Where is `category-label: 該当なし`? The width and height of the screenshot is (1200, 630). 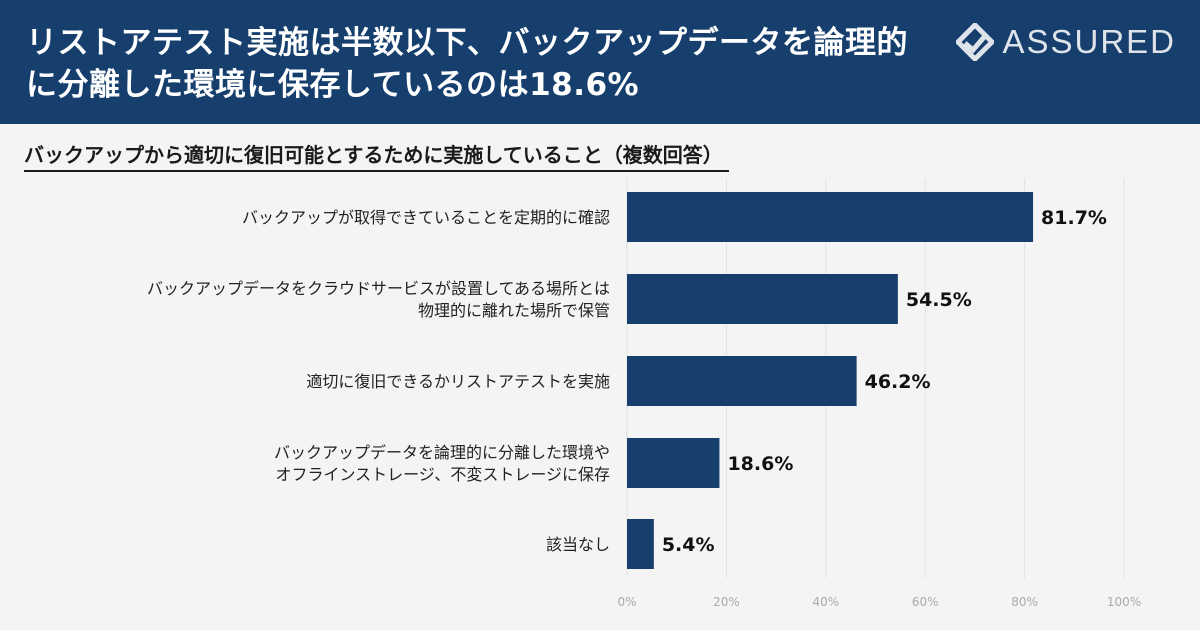
category-label: 該当なし is located at coordinates (578, 544).